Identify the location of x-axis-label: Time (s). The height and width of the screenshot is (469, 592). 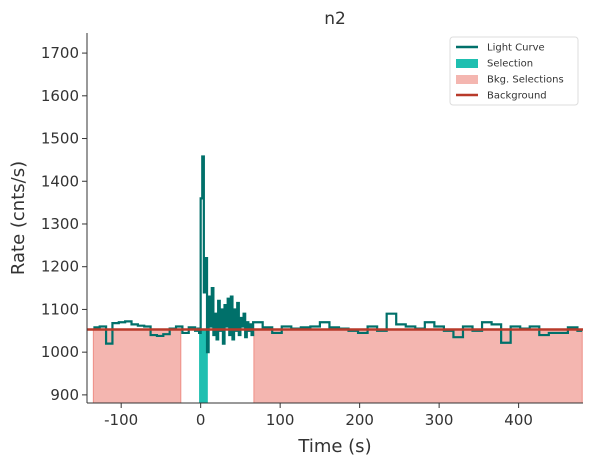
(334, 446).